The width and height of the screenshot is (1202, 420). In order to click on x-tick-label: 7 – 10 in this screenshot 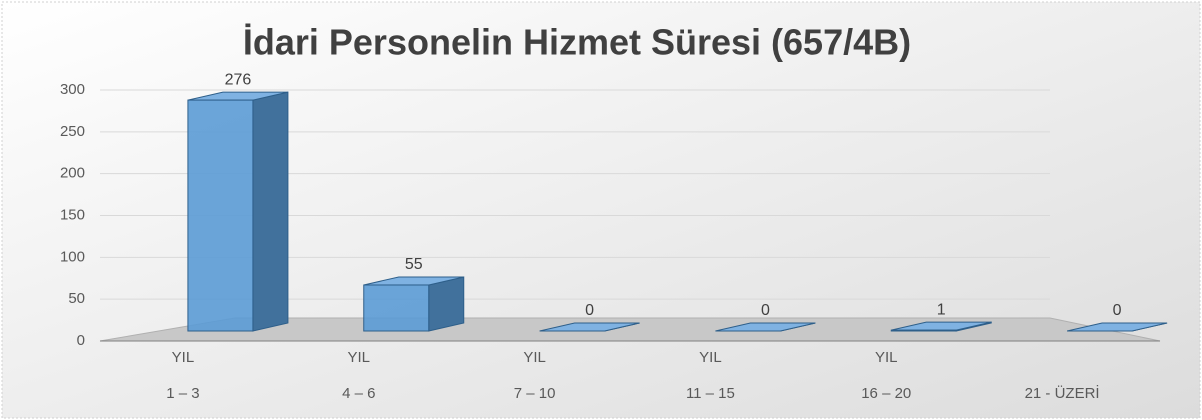, I will do `click(535, 393)`.